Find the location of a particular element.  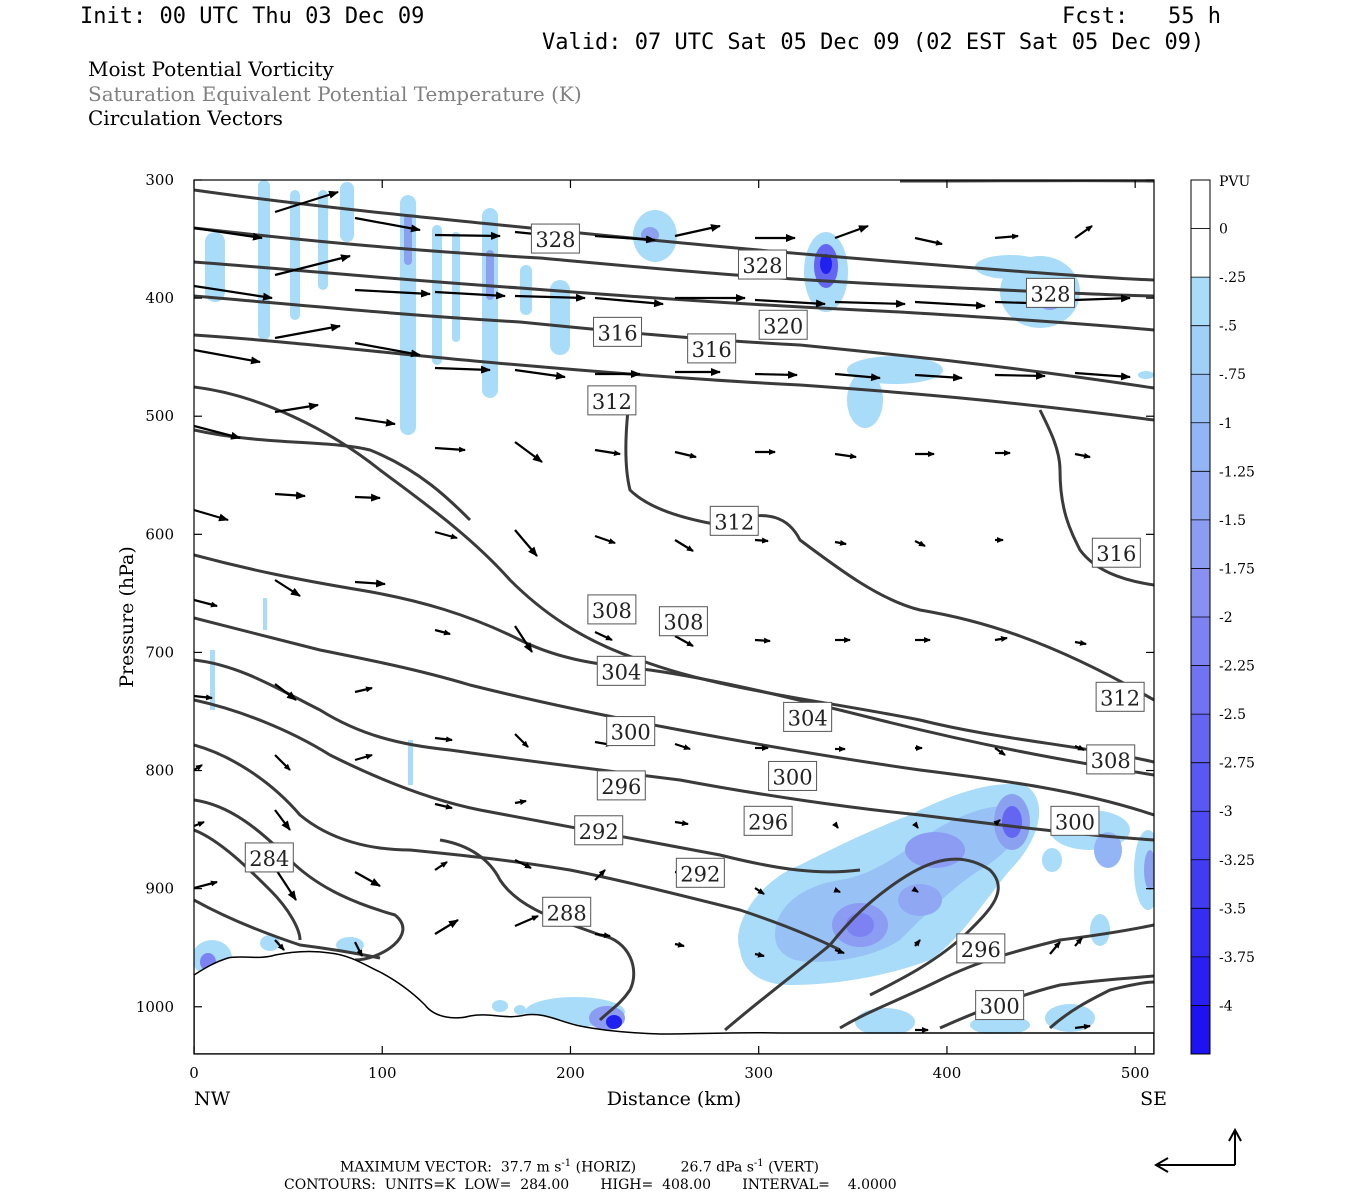

contour-label-text: 304 is located at coordinates (621, 672).